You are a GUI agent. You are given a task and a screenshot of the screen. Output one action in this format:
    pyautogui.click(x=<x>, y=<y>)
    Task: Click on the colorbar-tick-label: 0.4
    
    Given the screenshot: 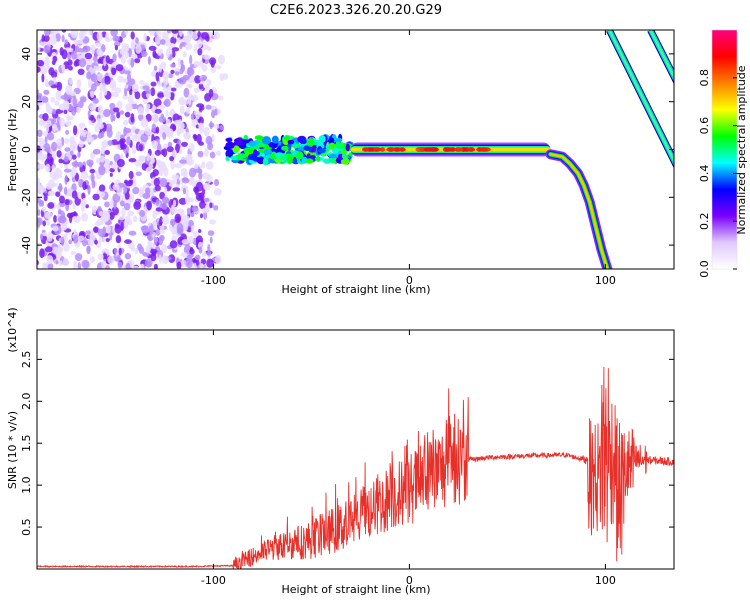 What is the action you would take?
    pyautogui.click(x=704, y=174)
    